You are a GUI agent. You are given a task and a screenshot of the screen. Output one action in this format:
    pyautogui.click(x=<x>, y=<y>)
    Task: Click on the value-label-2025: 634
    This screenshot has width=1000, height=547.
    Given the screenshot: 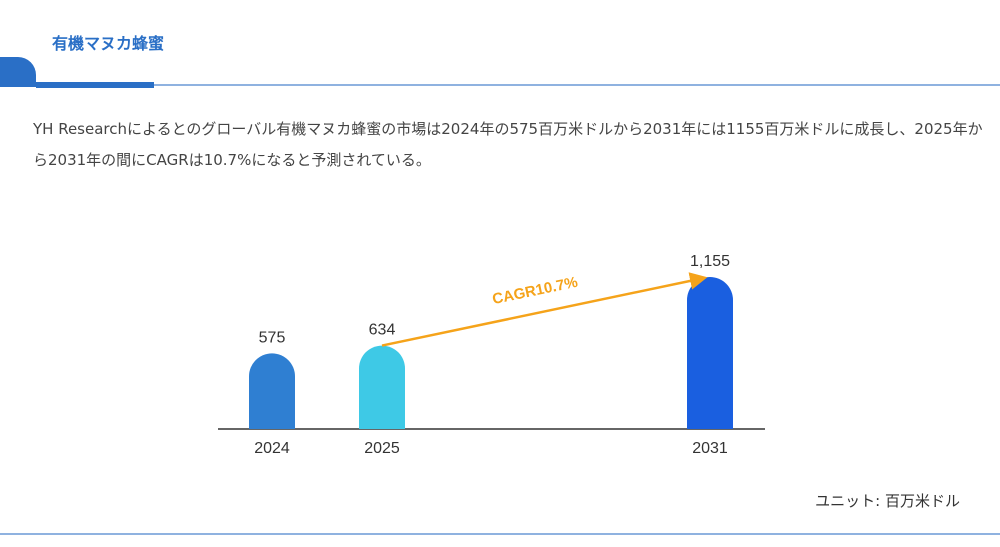 What is the action you would take?
    pyautogui.click(x=382, y=330)
    